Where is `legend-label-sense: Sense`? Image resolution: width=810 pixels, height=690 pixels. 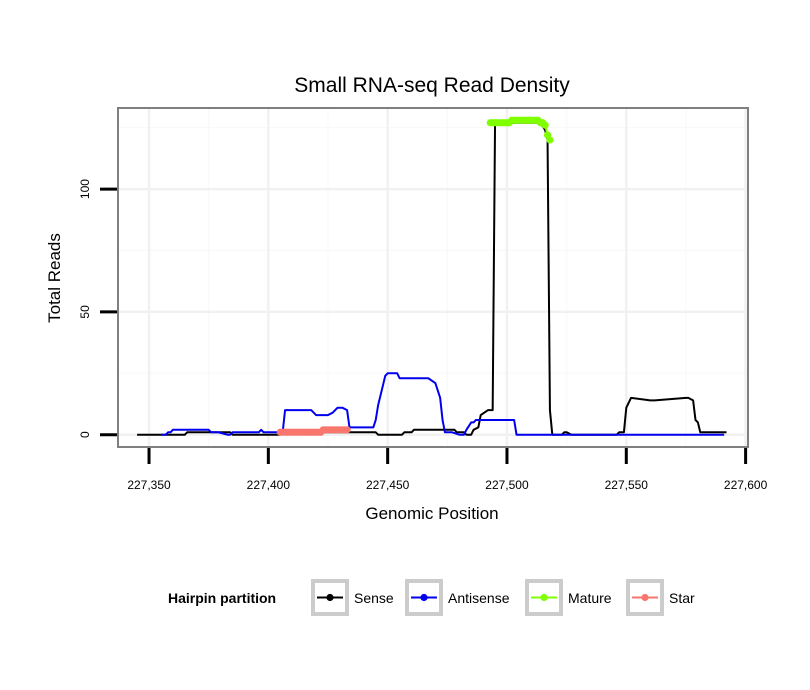 legend-label-sense: Sense is located at coordinates (374, 598).